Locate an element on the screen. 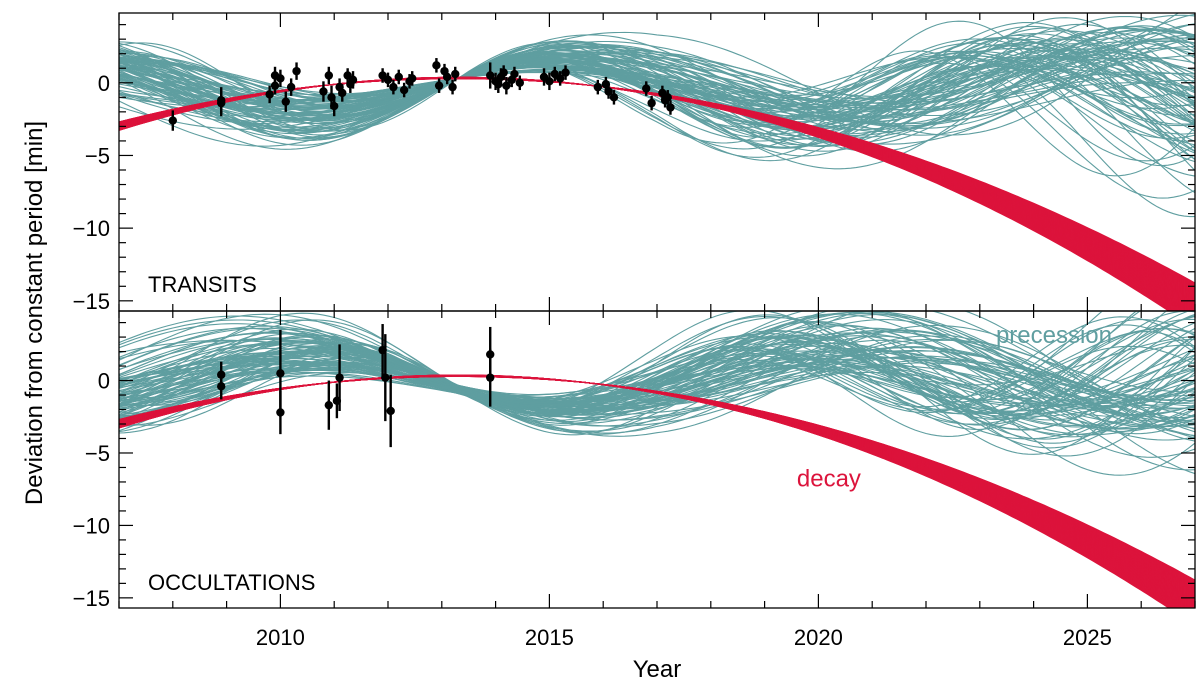 Image resolution: width=1196 pixels, height=690 pixels. x-tick-label: 2010 is located at coordinates (280, 637).